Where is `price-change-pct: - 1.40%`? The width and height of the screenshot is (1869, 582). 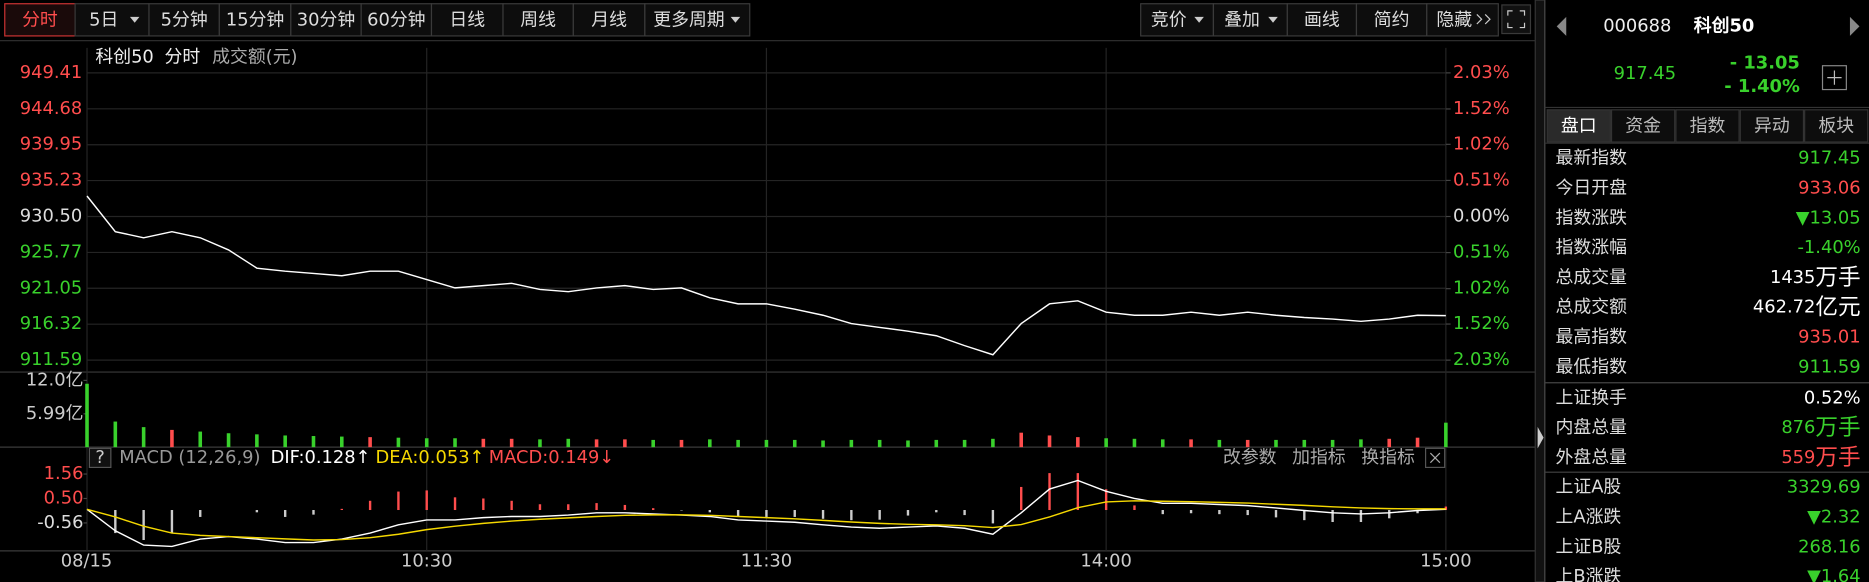
price-change-pct: - 1.40% is located at coordinates (1762, 86).